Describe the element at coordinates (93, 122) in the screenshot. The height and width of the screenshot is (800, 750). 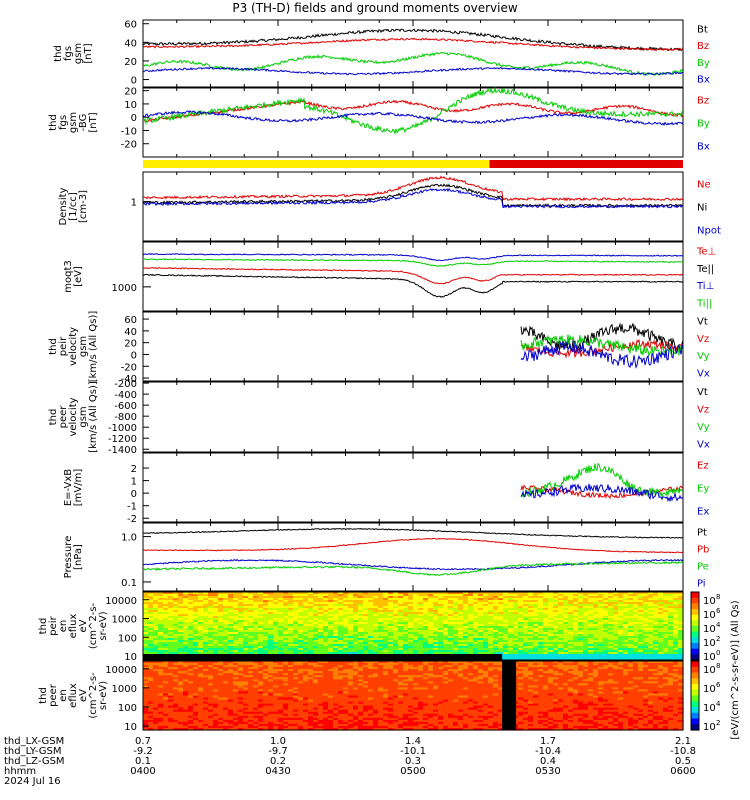
I see `ylabel-line: [nT]` at that location.